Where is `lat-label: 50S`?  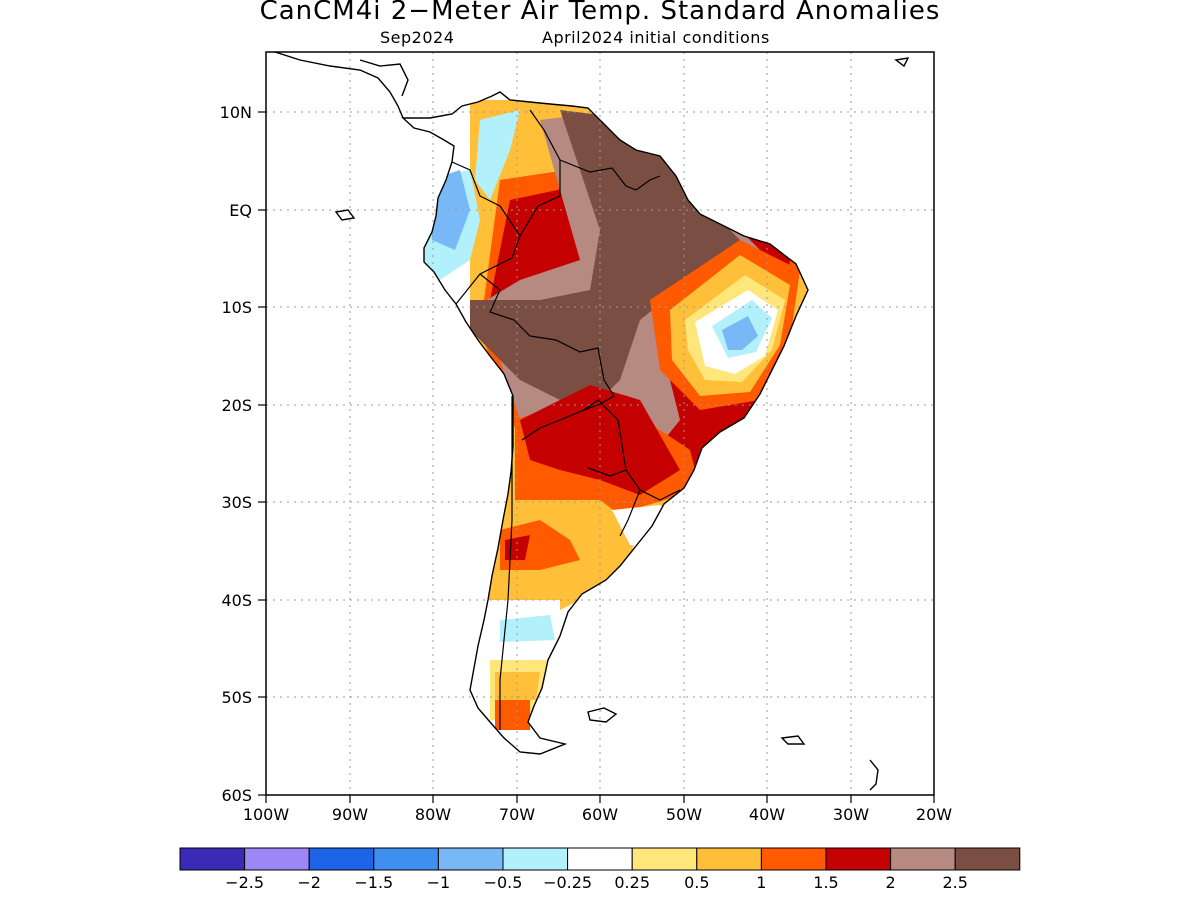 lat-label: 50S is located at coordinates (236, 697).